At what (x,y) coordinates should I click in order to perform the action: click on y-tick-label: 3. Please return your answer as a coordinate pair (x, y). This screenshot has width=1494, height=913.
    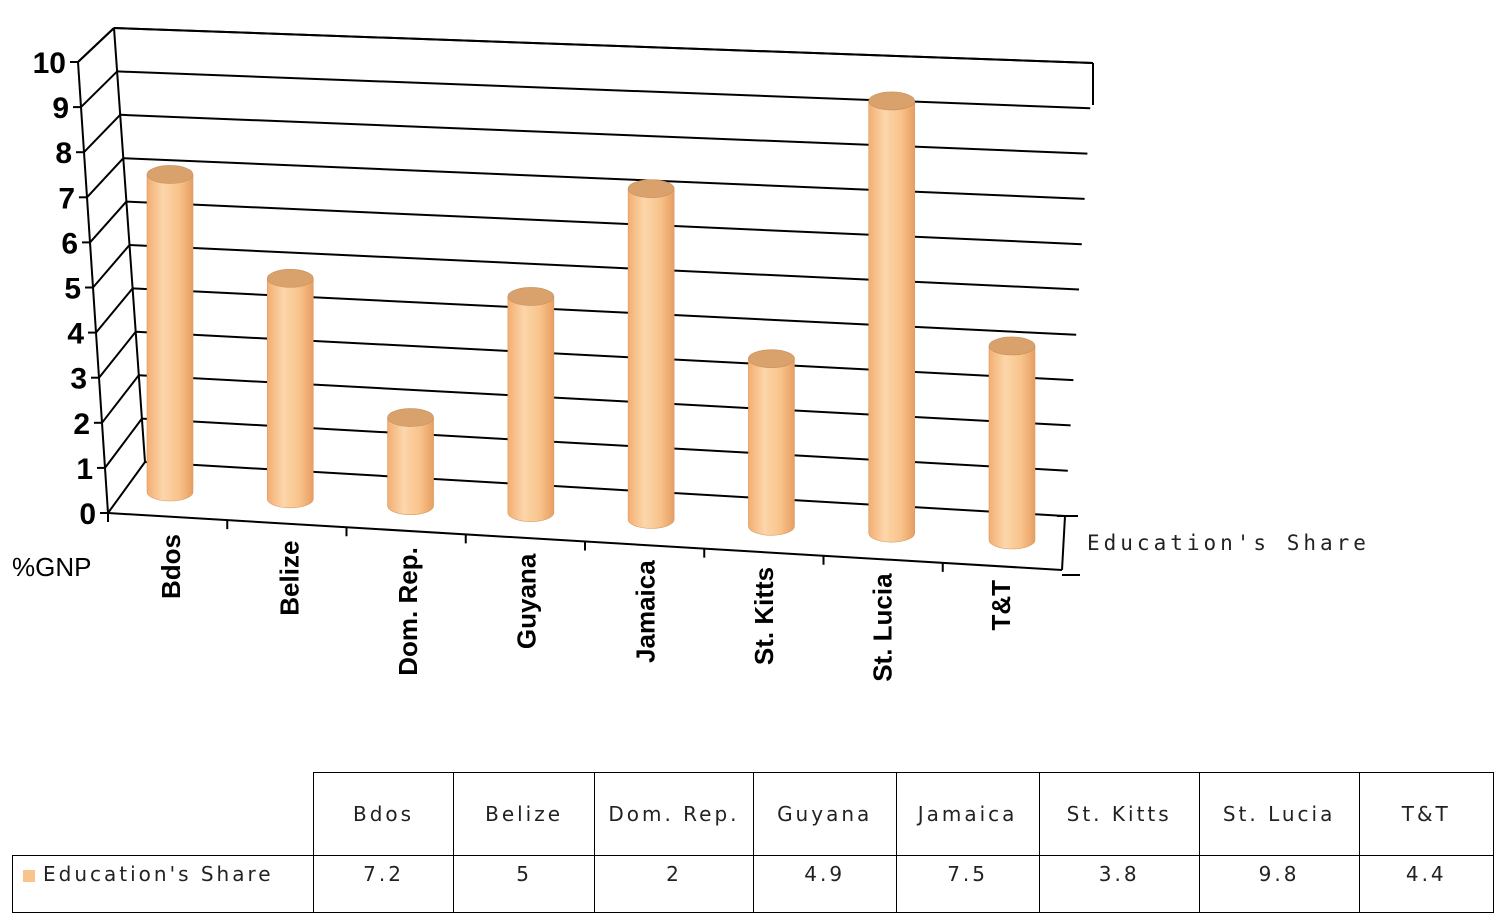
    Looking at the image, I should click on (78, 379).